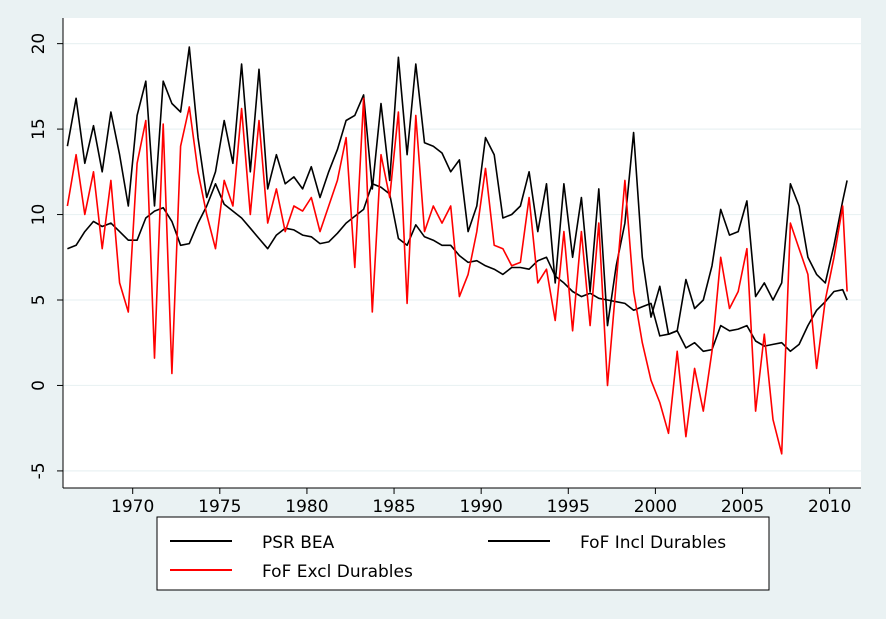 Image resolution: width=886 pixels, height=619 pixels. I want to click on x-tick-label: 1975, so click(219, 507).